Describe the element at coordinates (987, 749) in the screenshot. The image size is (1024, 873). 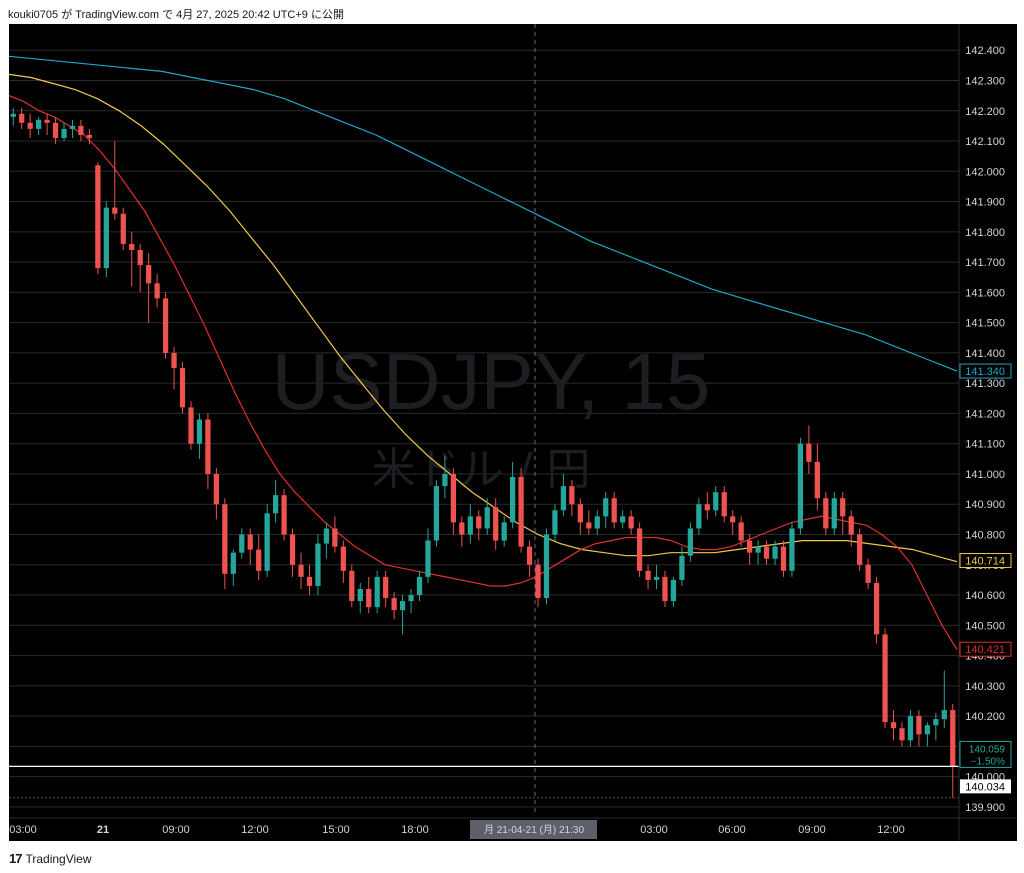
I see `price-change-value: 140.059` at that location.